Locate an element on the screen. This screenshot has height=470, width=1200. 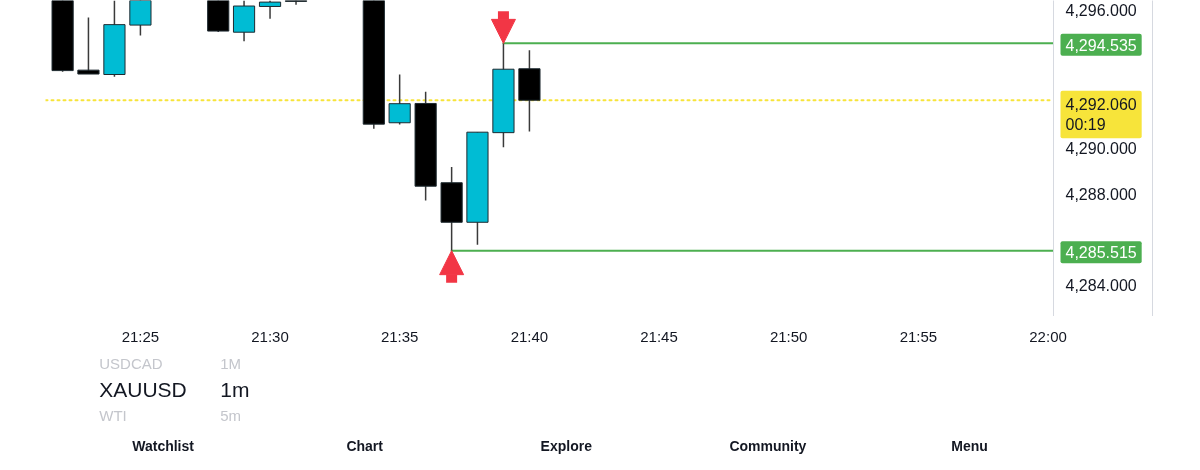
x-tick-label: 22:00 is located at coordinates (1048, 336).